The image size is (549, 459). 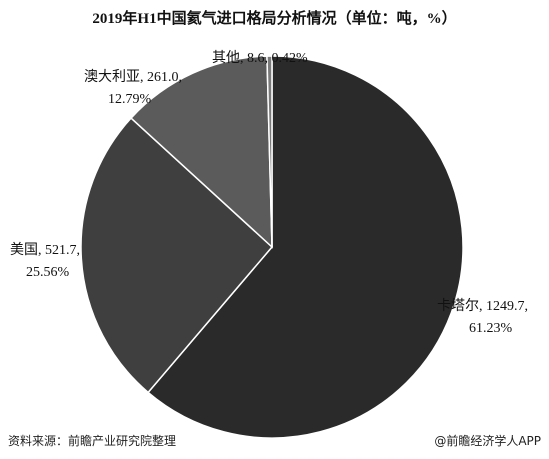 I want to click on label-part: 美国, so click(x=27, y=250).